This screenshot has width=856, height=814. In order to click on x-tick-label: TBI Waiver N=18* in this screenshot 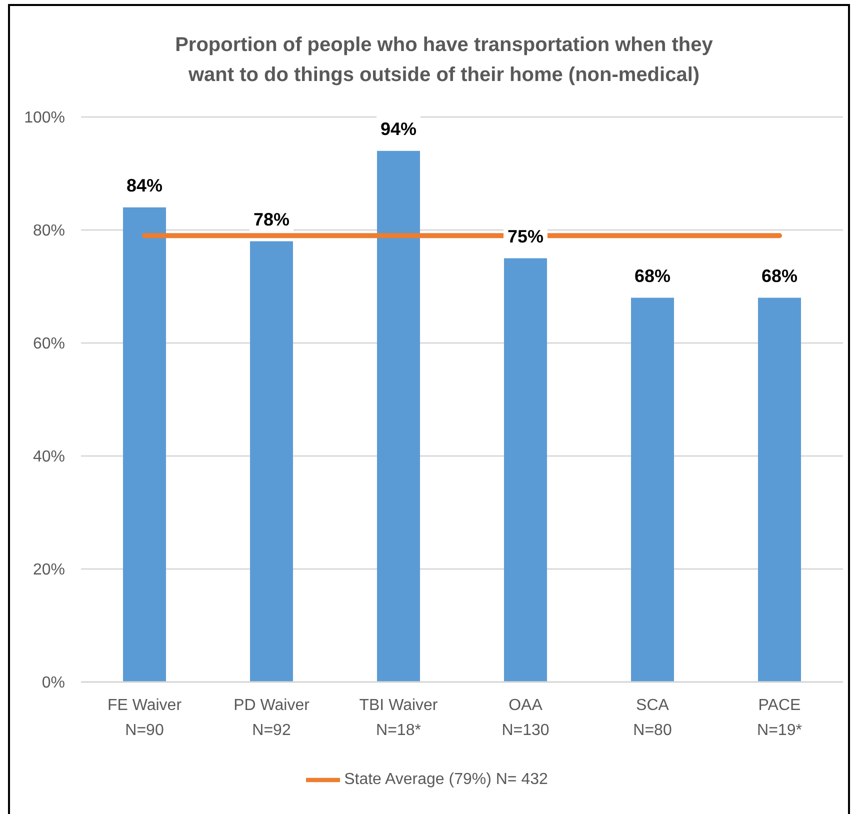, I will do `click(398, 718)`.